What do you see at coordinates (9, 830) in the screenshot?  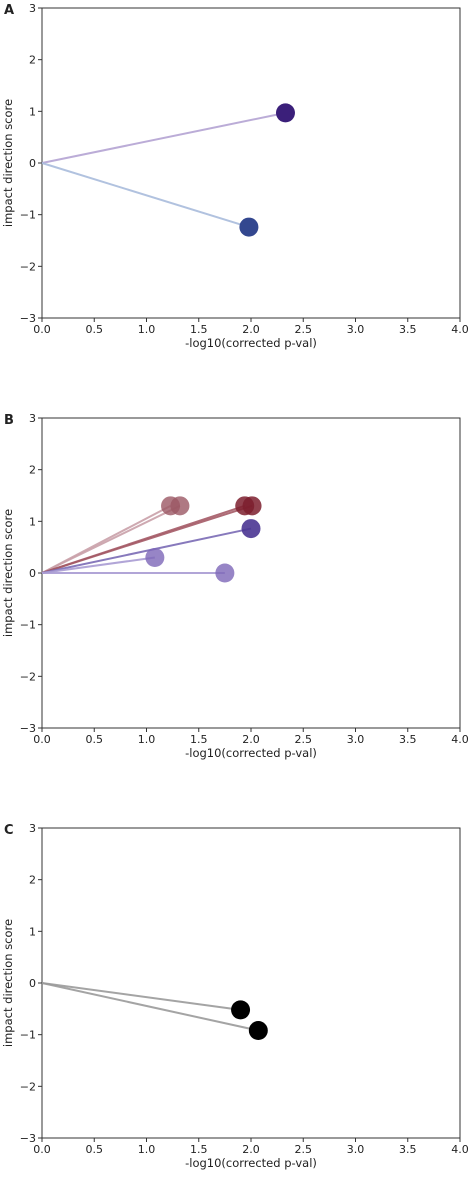 I see `panel-letter: C` at bounding box center [9, 830].